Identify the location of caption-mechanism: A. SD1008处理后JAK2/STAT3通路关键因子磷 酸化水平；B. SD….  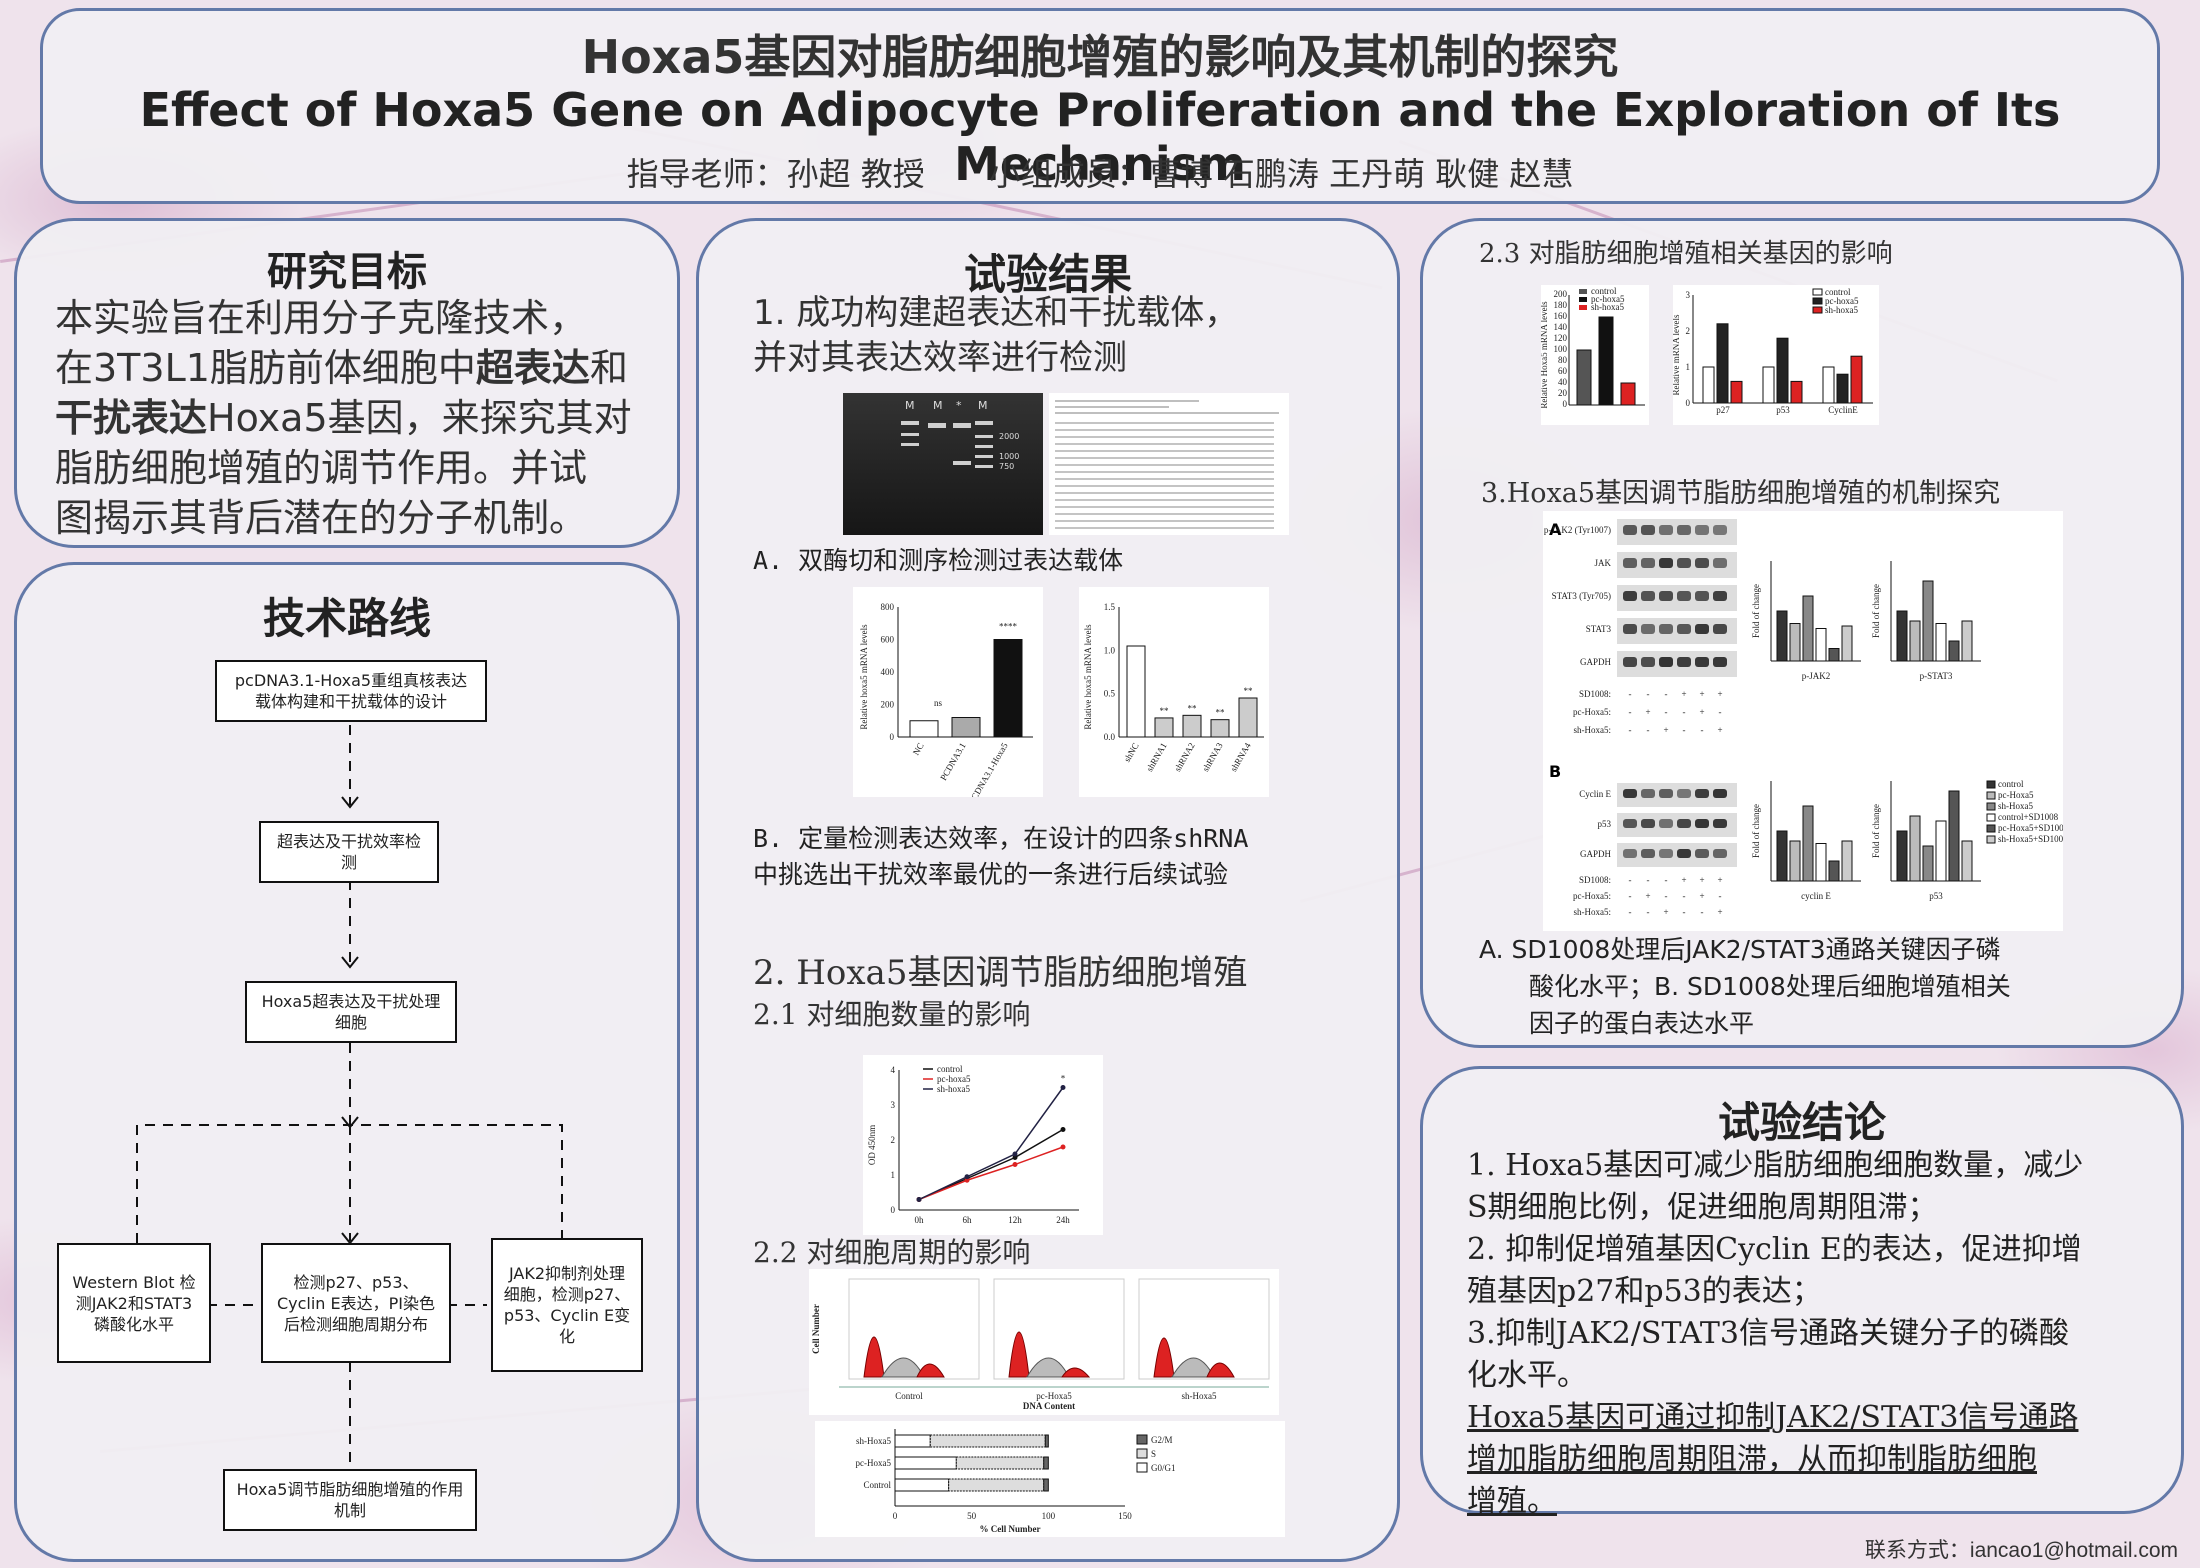
(1745, 986).